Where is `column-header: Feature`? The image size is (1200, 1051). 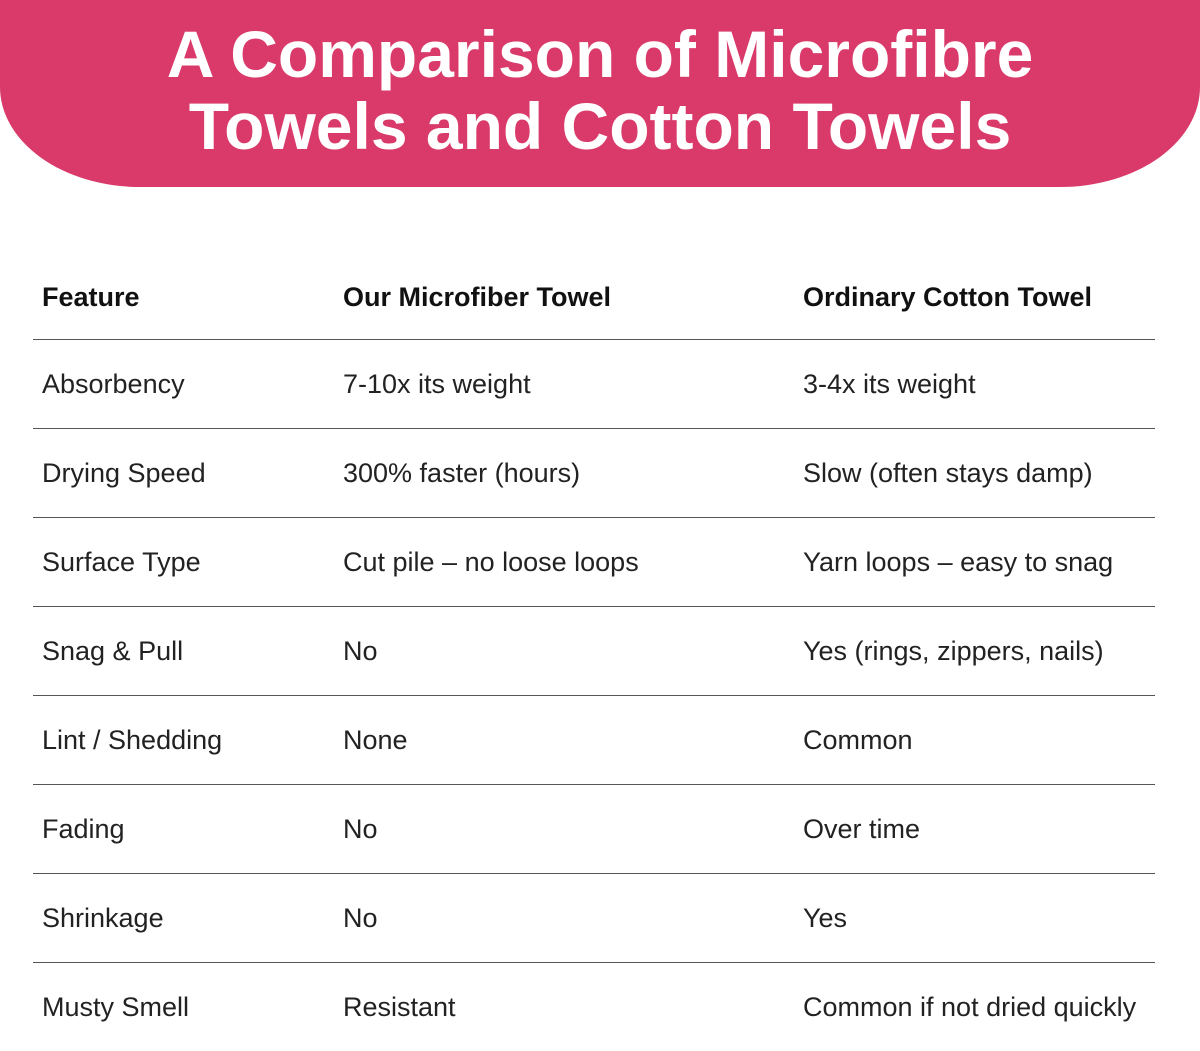
column-header: Feature is located at coordinates (183, 297).